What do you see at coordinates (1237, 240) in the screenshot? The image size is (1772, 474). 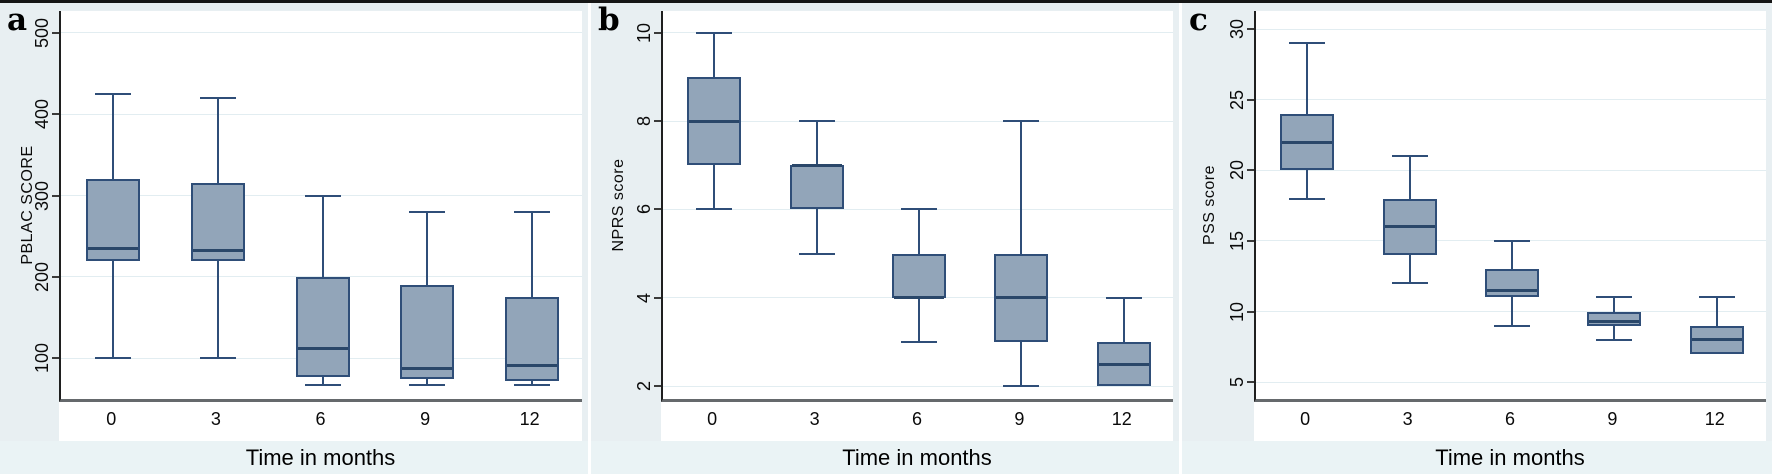 I see `y-tick-label: 15` at bounding box center [1237, 240].